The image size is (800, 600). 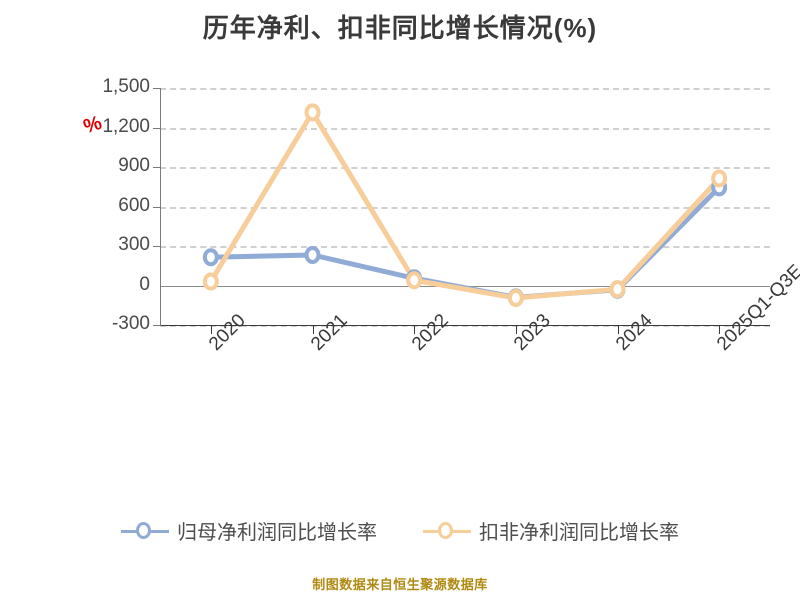 I want to click on y-axis-tick-label: 0, so click(x=144, y=284).